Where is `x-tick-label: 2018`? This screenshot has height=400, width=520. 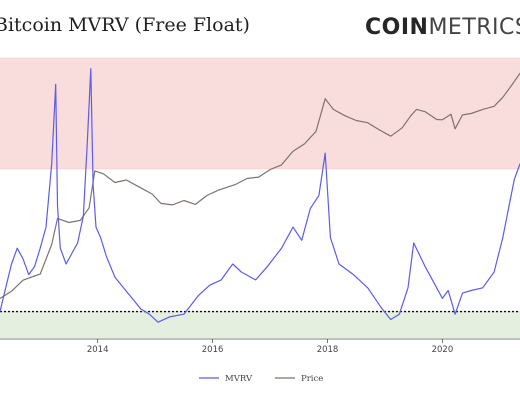 x-tick-label: 2018 is located at coordinates (328, 350).